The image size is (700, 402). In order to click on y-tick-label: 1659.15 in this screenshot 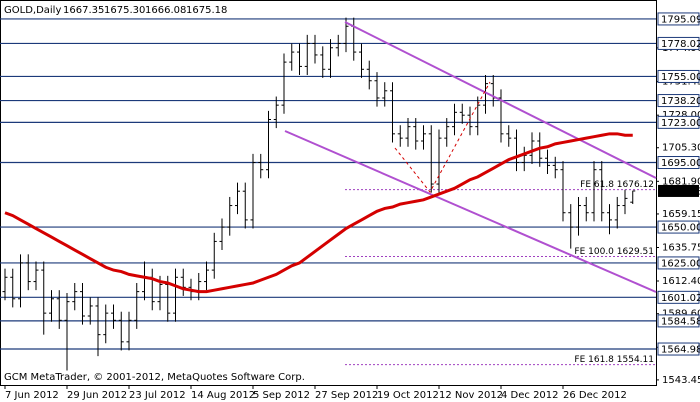, I will do `click(681, 214)`.